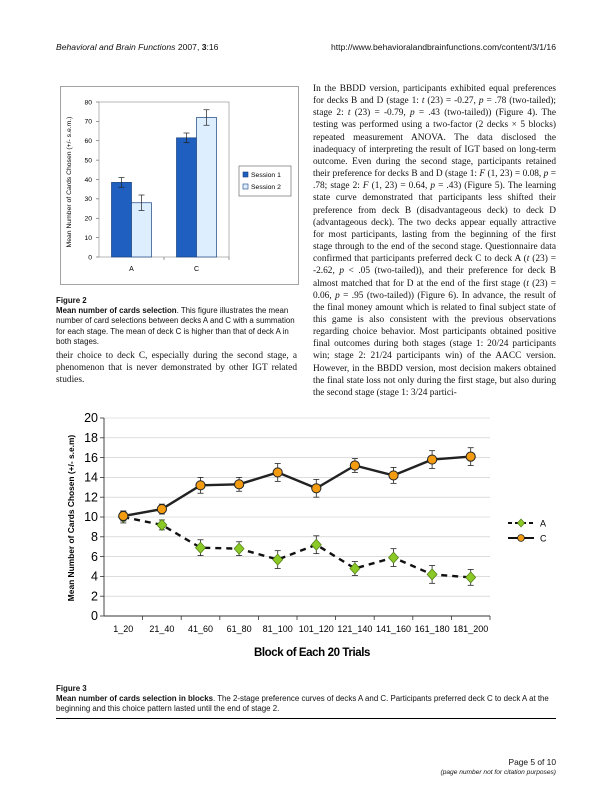 The image size is (612, 792). What do you see at coordinates (91, 517) in the screenshot?
I see `fig3-y-tick-label: 10` at bounding box center [91, 517].